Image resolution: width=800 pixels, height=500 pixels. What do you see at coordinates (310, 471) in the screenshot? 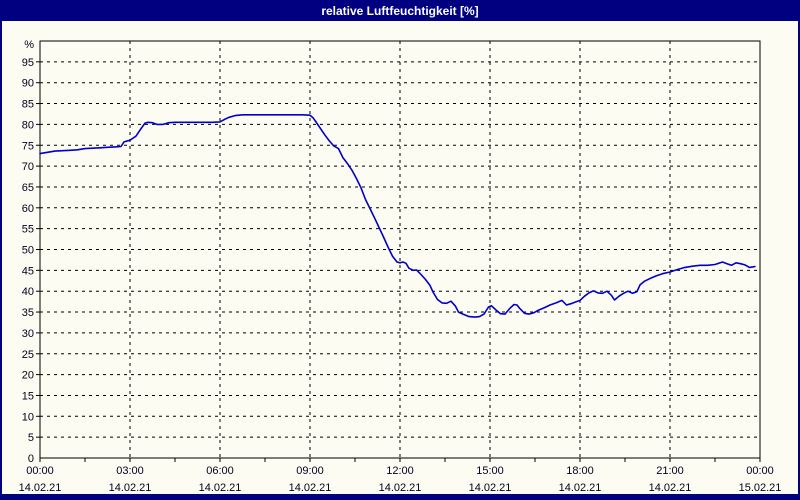
I see `x-tick-time-label: 09:00` at bounding box center [310, 471].